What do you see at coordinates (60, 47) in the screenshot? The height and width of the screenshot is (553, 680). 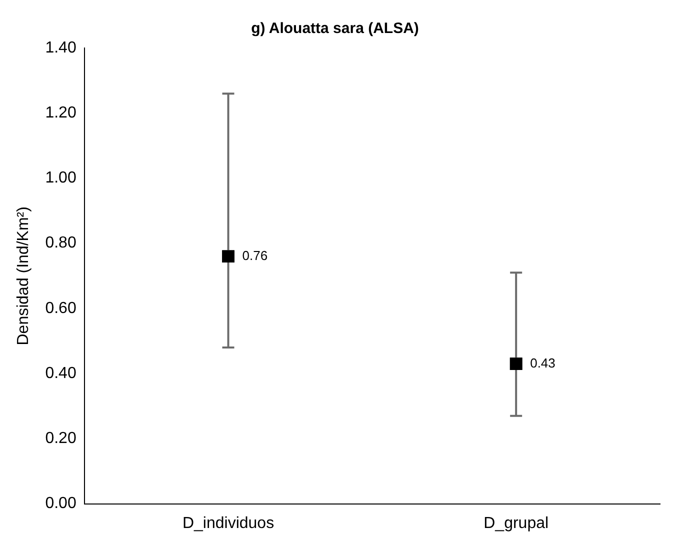 I see `y-tick-label: 1.40` at bounding box center [60, 47].